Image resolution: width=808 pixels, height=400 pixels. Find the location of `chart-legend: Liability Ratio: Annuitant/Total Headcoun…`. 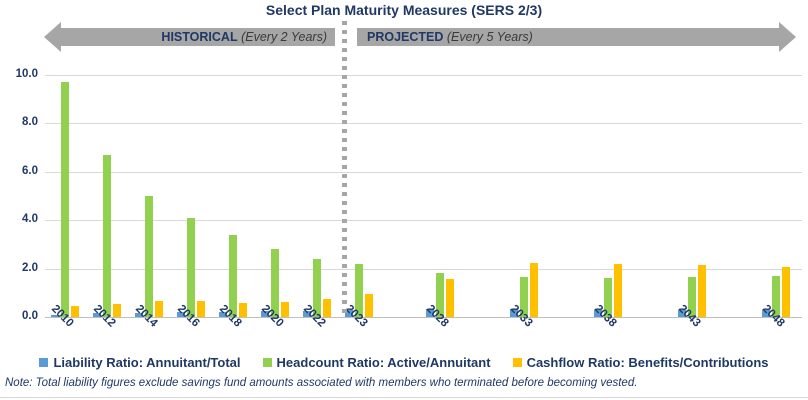

chart-legend: Liability Ratio: Annuitant/Total Headcoun… is located at coordinates (404, 362).